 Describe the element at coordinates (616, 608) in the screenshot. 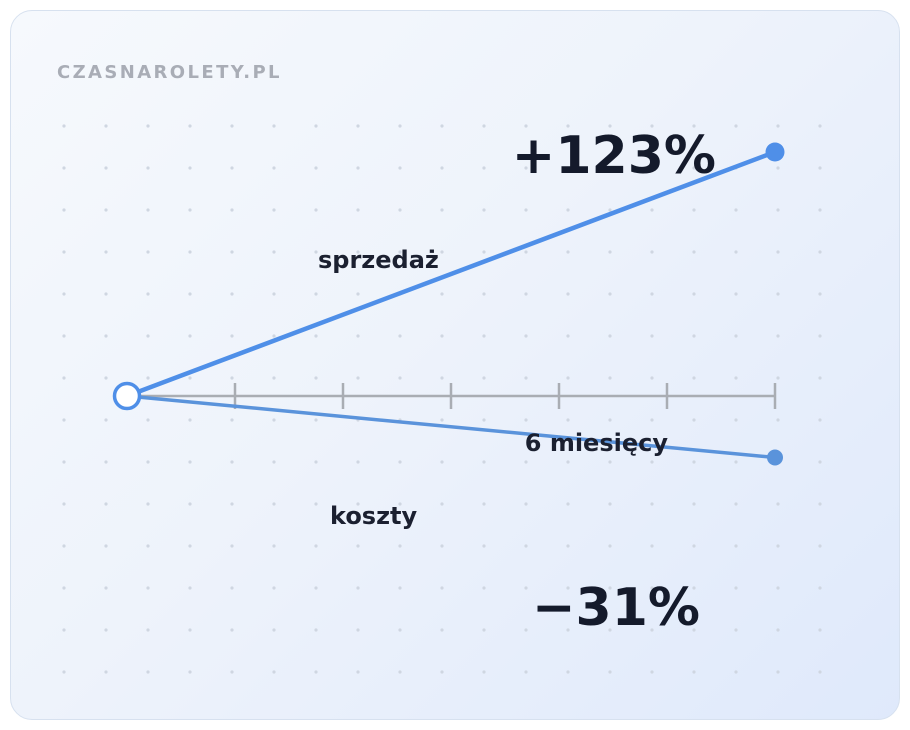

I see `costs-value-label: −31%` at that location.